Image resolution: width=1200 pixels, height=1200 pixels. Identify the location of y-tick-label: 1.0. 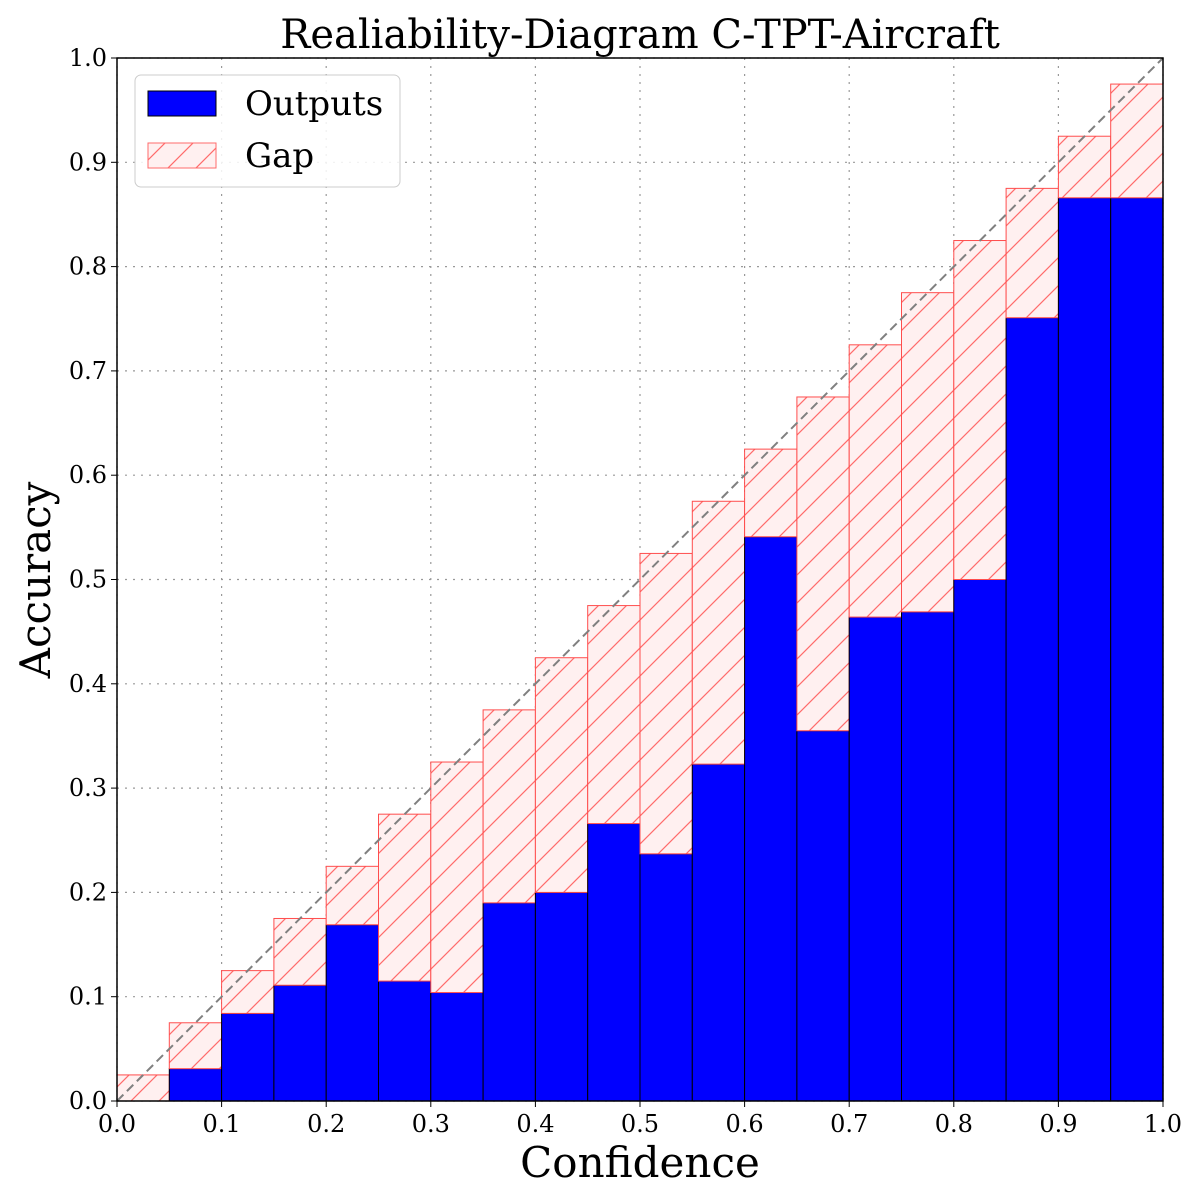
(88, 58).